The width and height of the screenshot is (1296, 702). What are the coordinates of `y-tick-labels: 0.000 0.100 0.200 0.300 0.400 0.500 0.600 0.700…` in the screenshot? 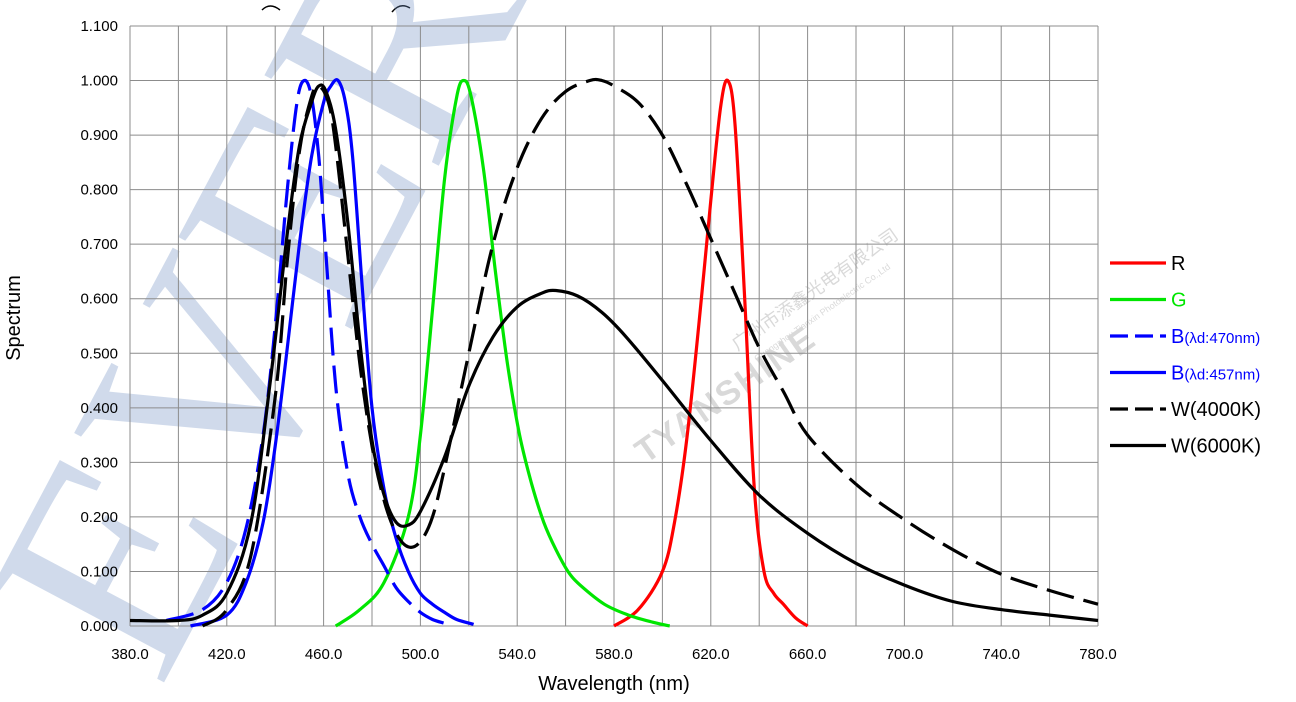 It's located at (99, 326).